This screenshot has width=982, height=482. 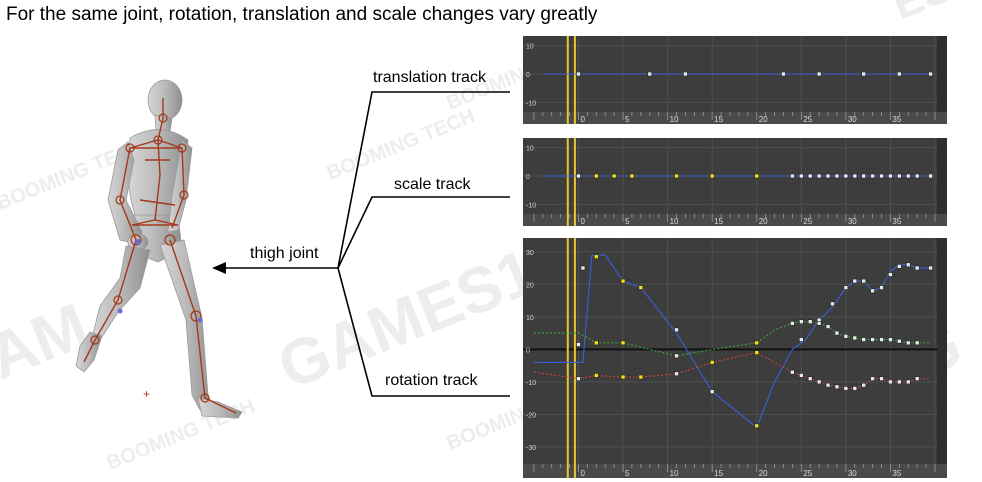 I want to click on x-tick-label: 0, so click(x=582, y=221).